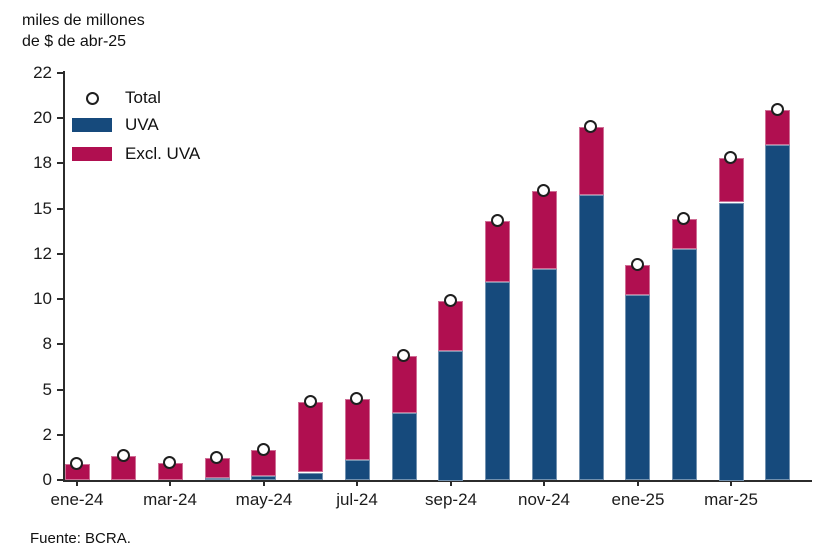 The height and width of the screenshot is (559, 816). Describe the element at coordinates (264, 499) in the screenshot. I see `x-tick-label: may-24` at that location.